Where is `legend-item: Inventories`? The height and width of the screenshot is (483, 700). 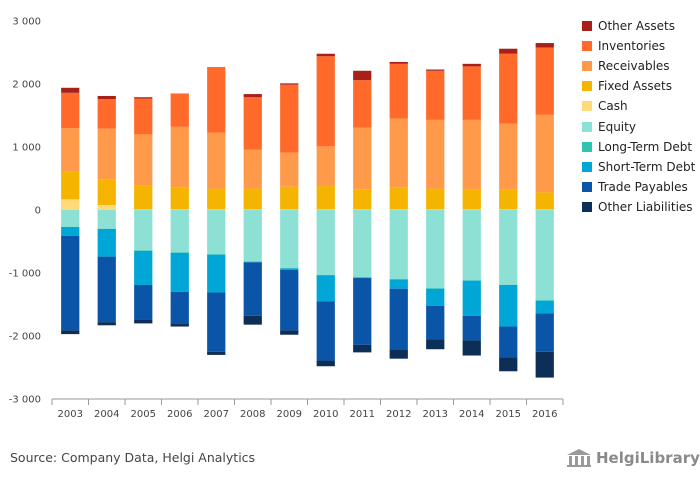 legend-item: Inventories is located at coordinates (638, 46).